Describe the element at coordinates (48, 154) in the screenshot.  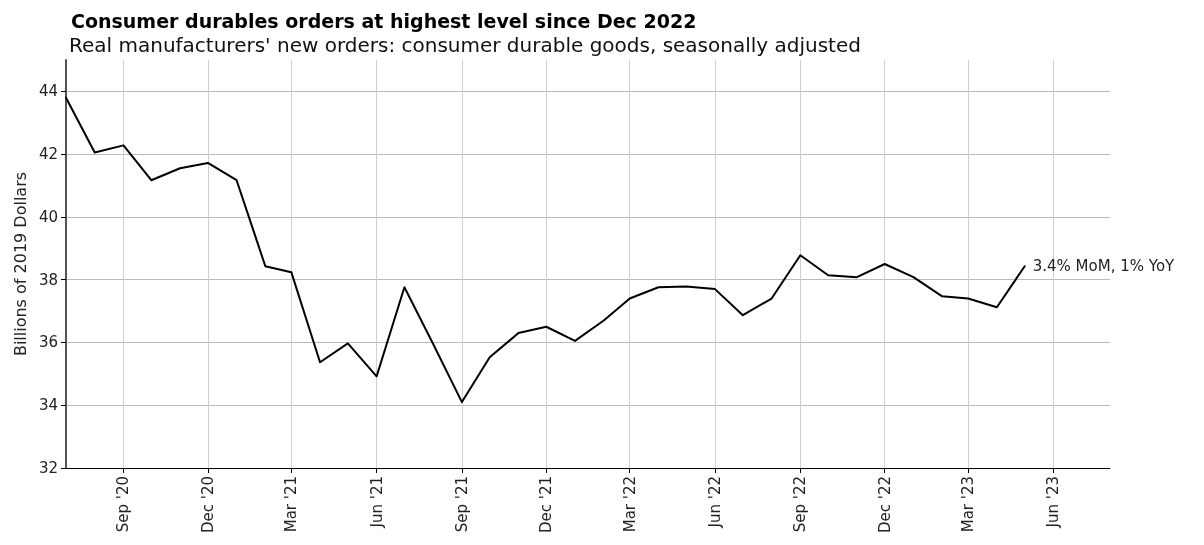
I see `y-tick-label: 42` at that location.